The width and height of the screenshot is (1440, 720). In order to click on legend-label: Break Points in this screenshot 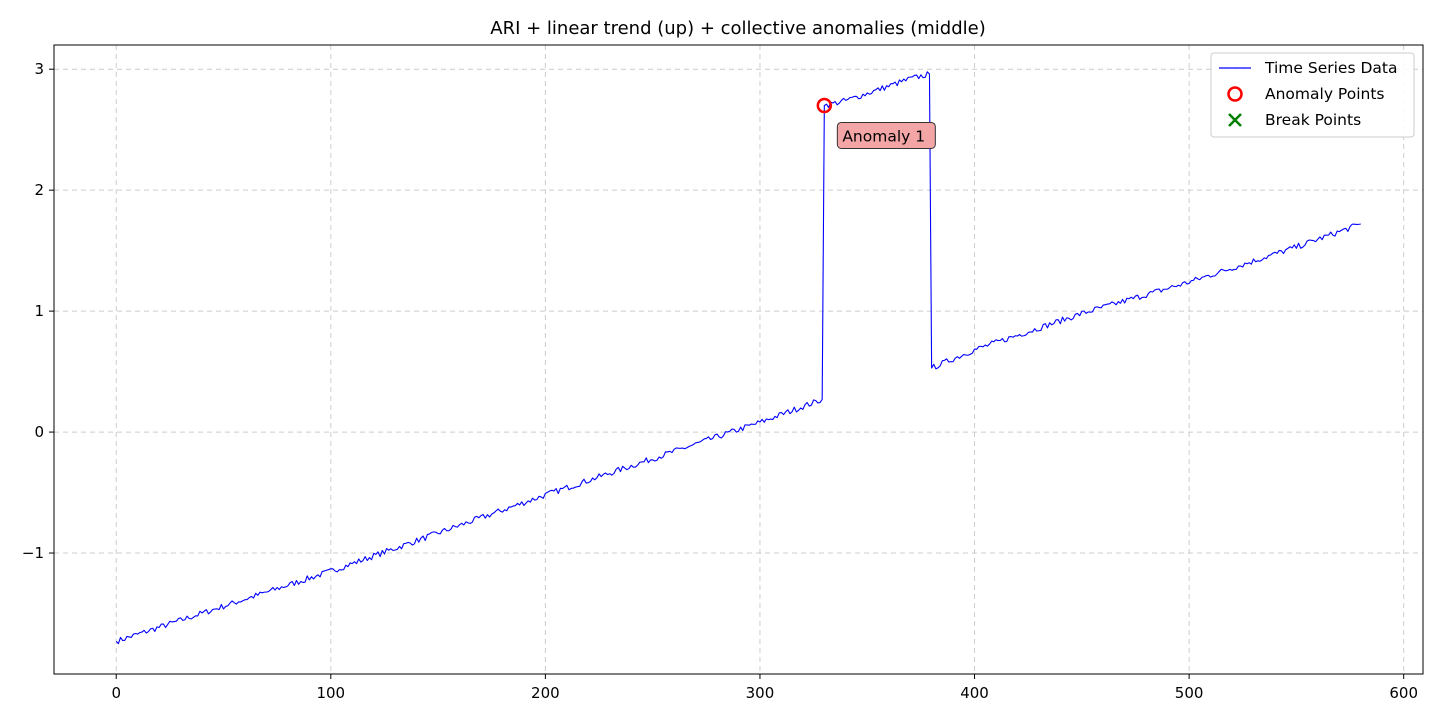, I will do `click(1313, 120)`.